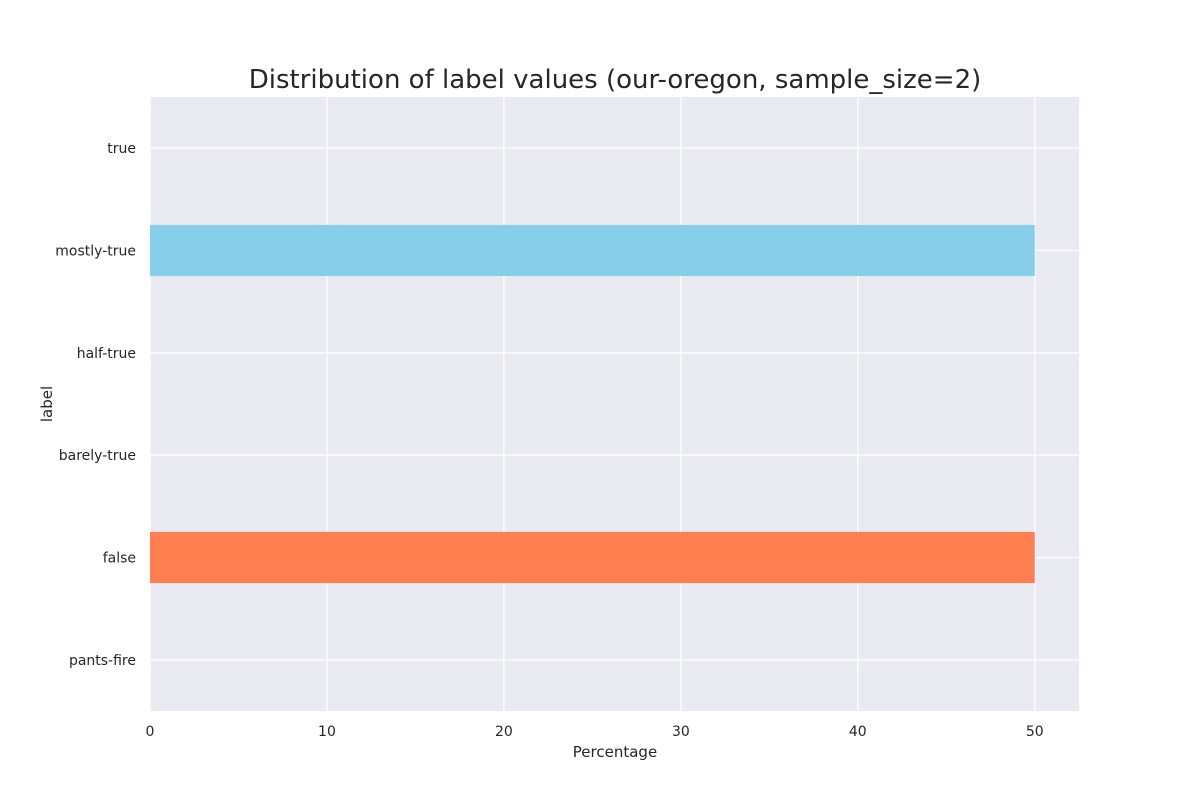  I want to click on bar-false, so click(592, 557).